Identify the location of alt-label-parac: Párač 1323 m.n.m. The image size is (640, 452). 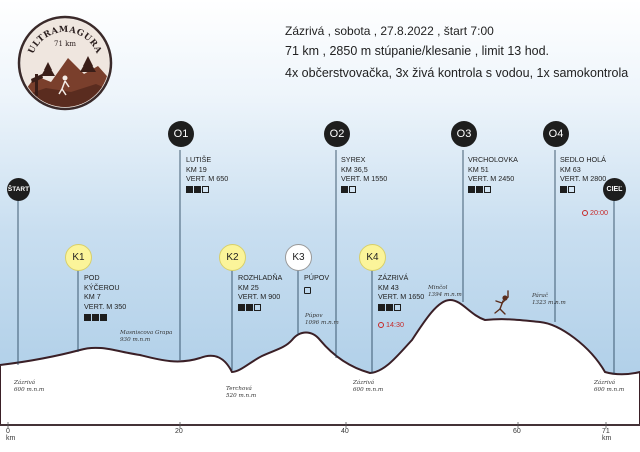
(549, 299).